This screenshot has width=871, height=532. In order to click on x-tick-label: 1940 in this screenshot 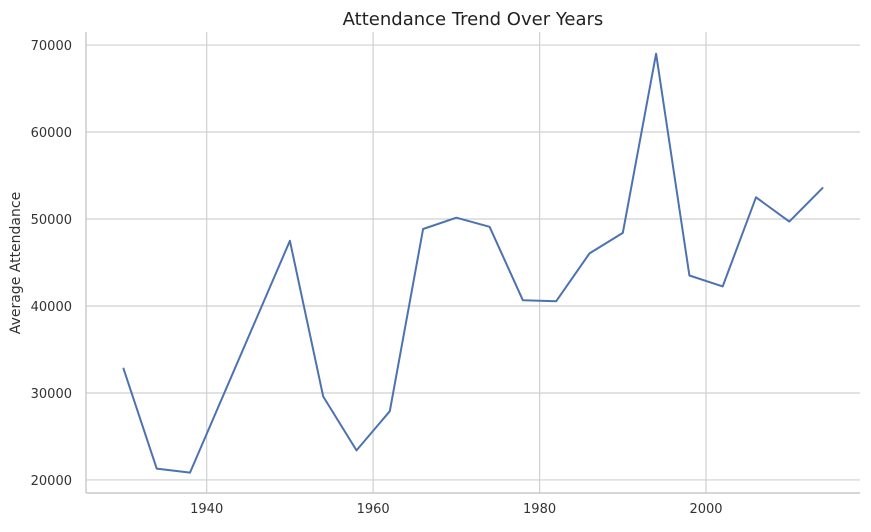, I will do `click(206, 509)`.